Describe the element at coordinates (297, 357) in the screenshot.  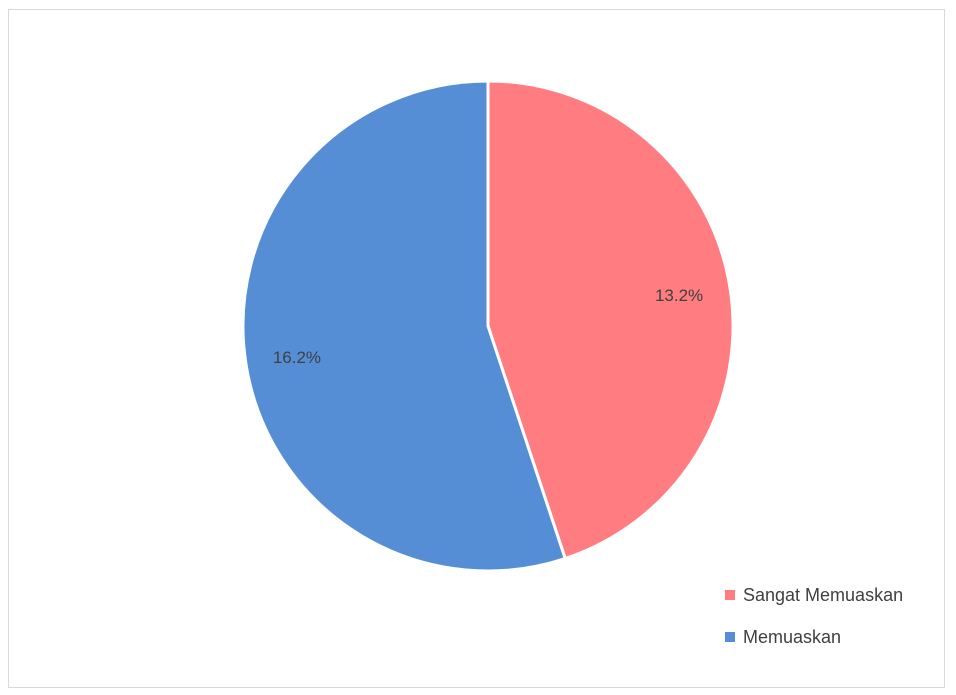
I see `data-label: 16.2%` at that location.